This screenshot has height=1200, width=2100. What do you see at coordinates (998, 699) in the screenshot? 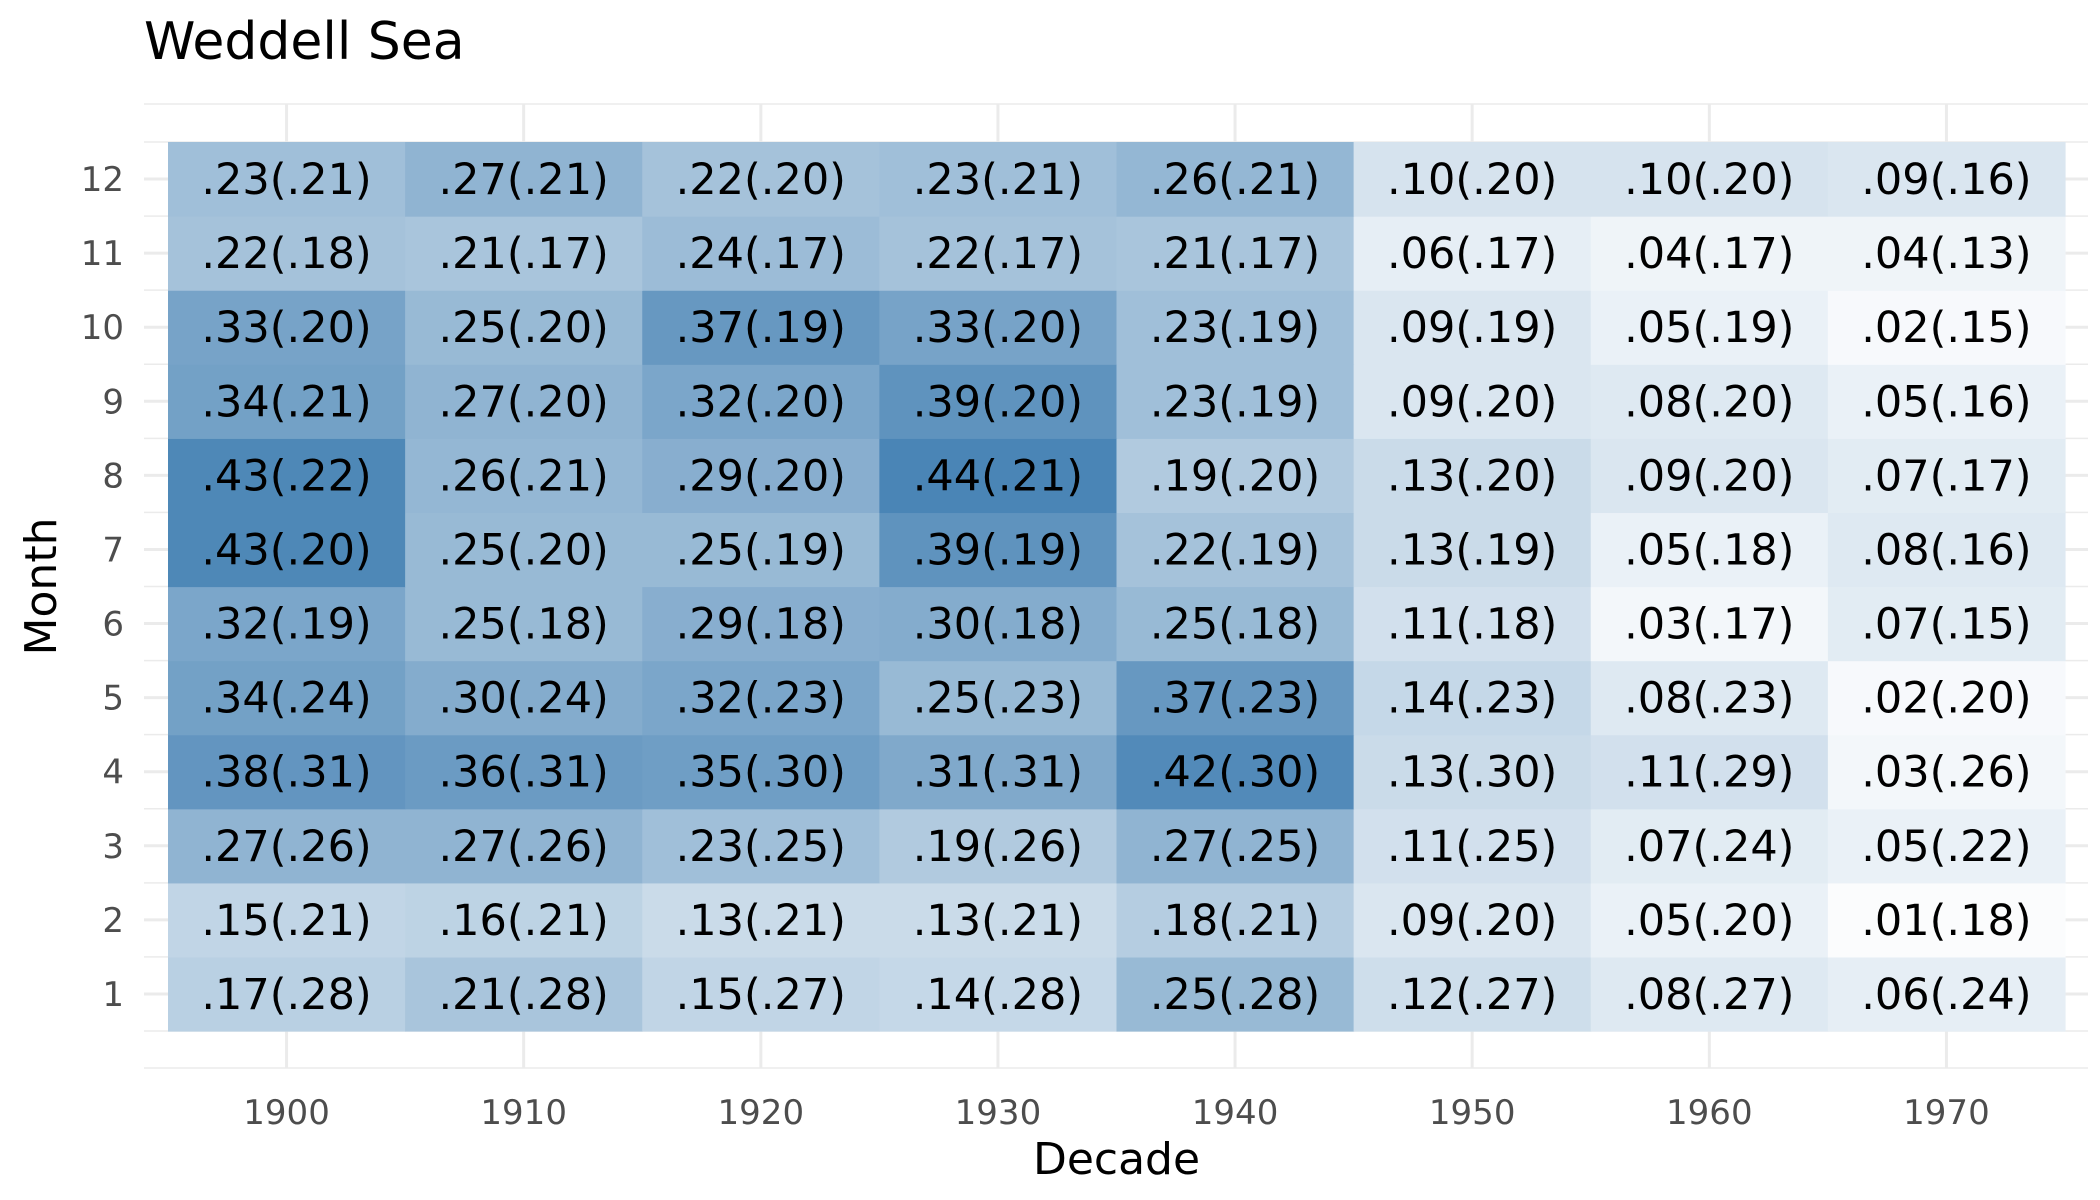
I see `cell-value-label: .25(.23)` at bounding box center [998, 699].